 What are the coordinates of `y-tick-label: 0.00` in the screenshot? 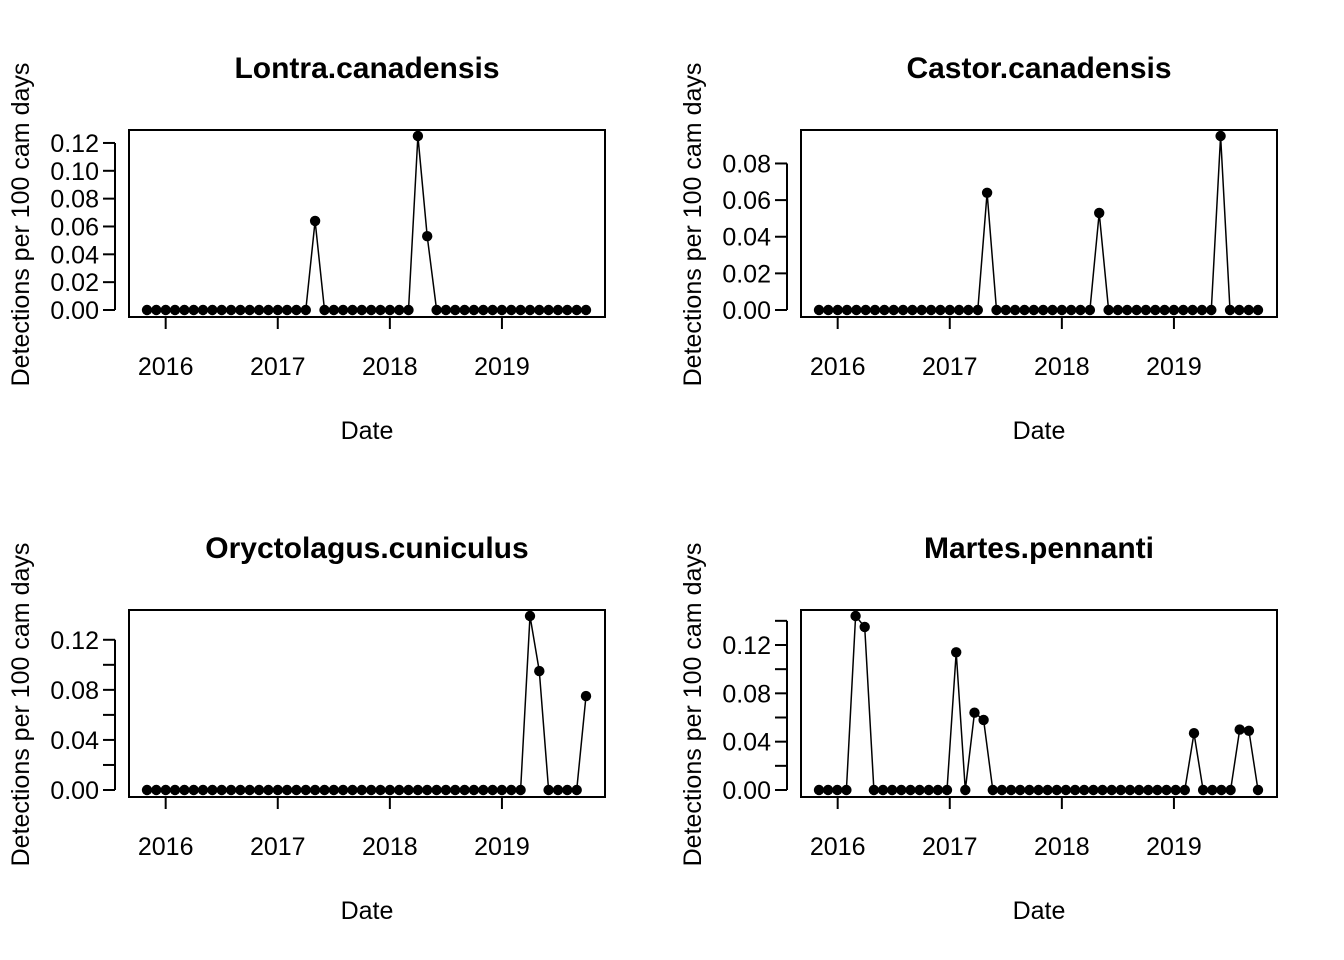 It's located at (74, 791).